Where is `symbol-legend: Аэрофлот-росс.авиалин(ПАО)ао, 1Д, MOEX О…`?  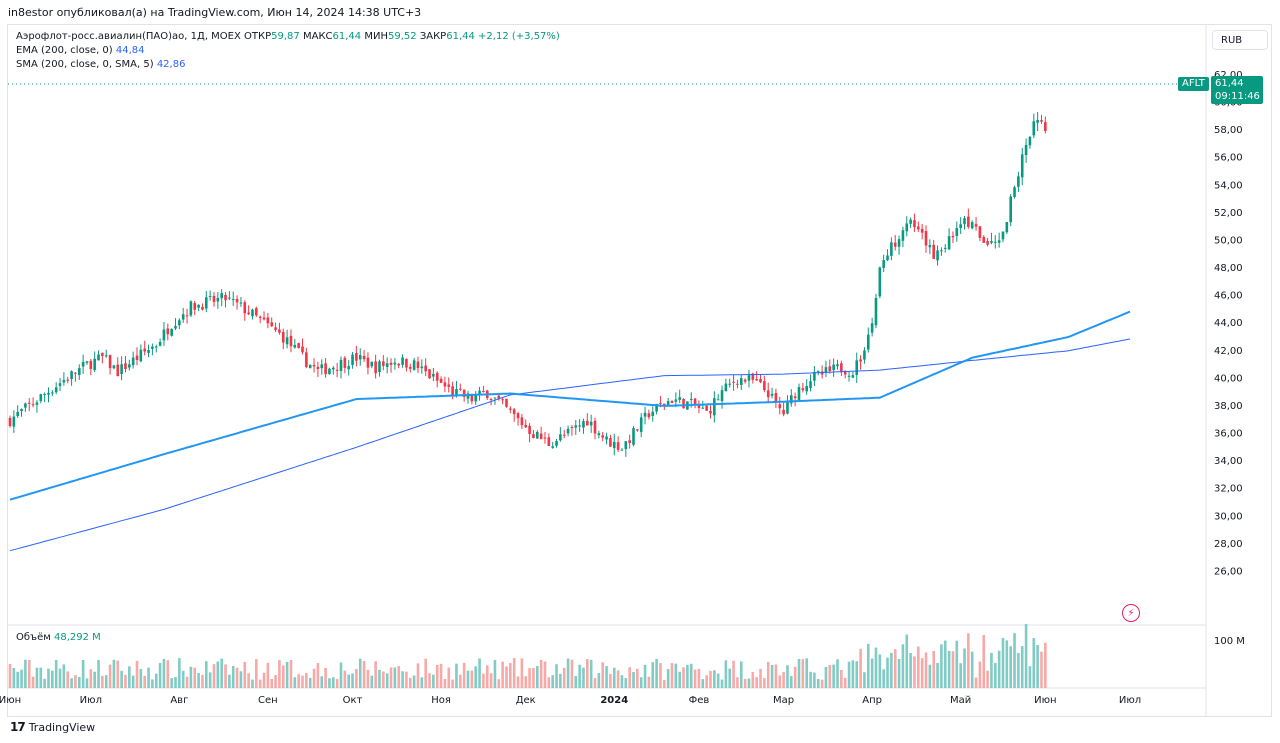 symbol-legend: Аэрофлот-росс.авиалин(ПАО)ао, 1Д, MOEX О… is located at coordinates (288, 37).